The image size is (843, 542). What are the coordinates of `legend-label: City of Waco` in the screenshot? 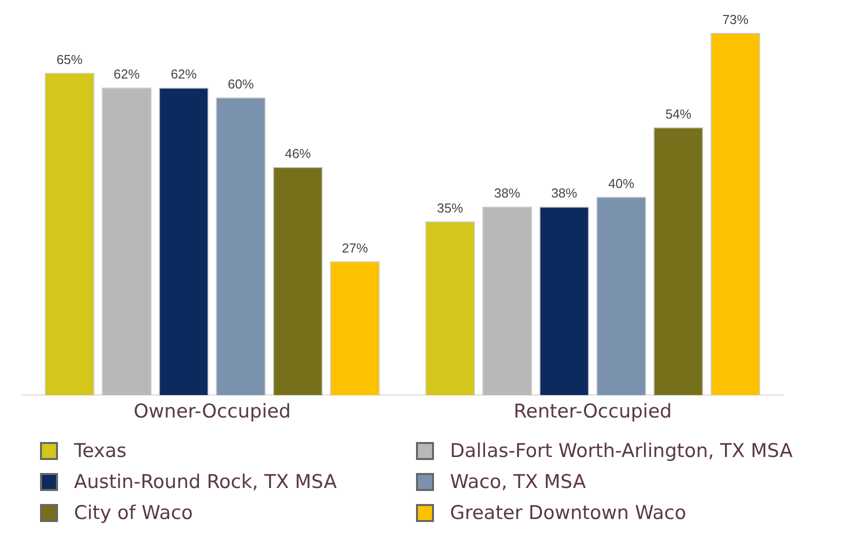 It's located at (133, 513).